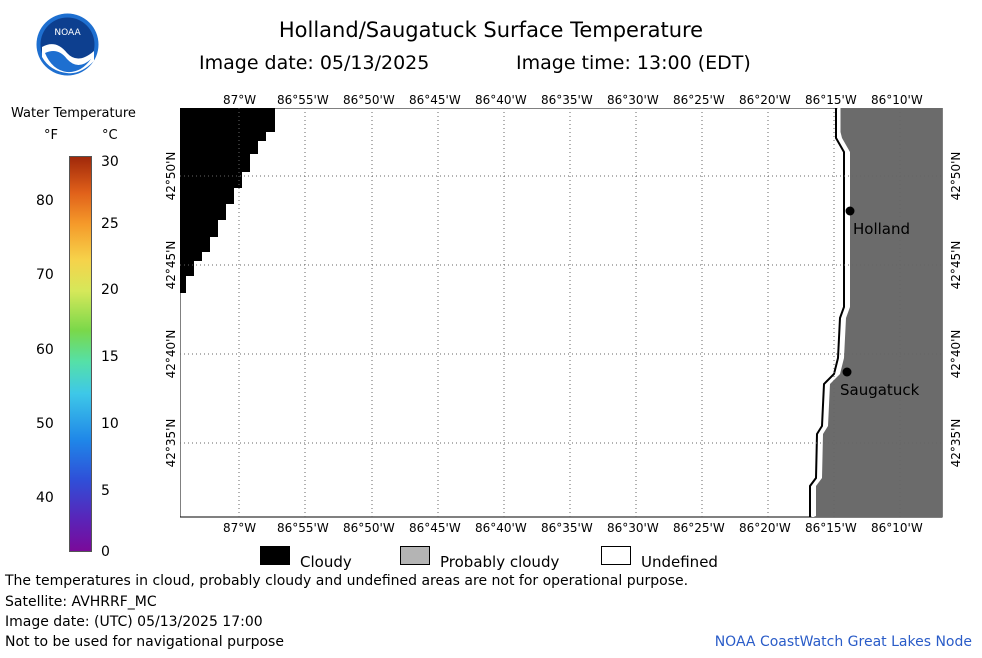  Describe the element at coordinates (847, 372) in the screenshot. I see `saugatuck-marker` at that location.